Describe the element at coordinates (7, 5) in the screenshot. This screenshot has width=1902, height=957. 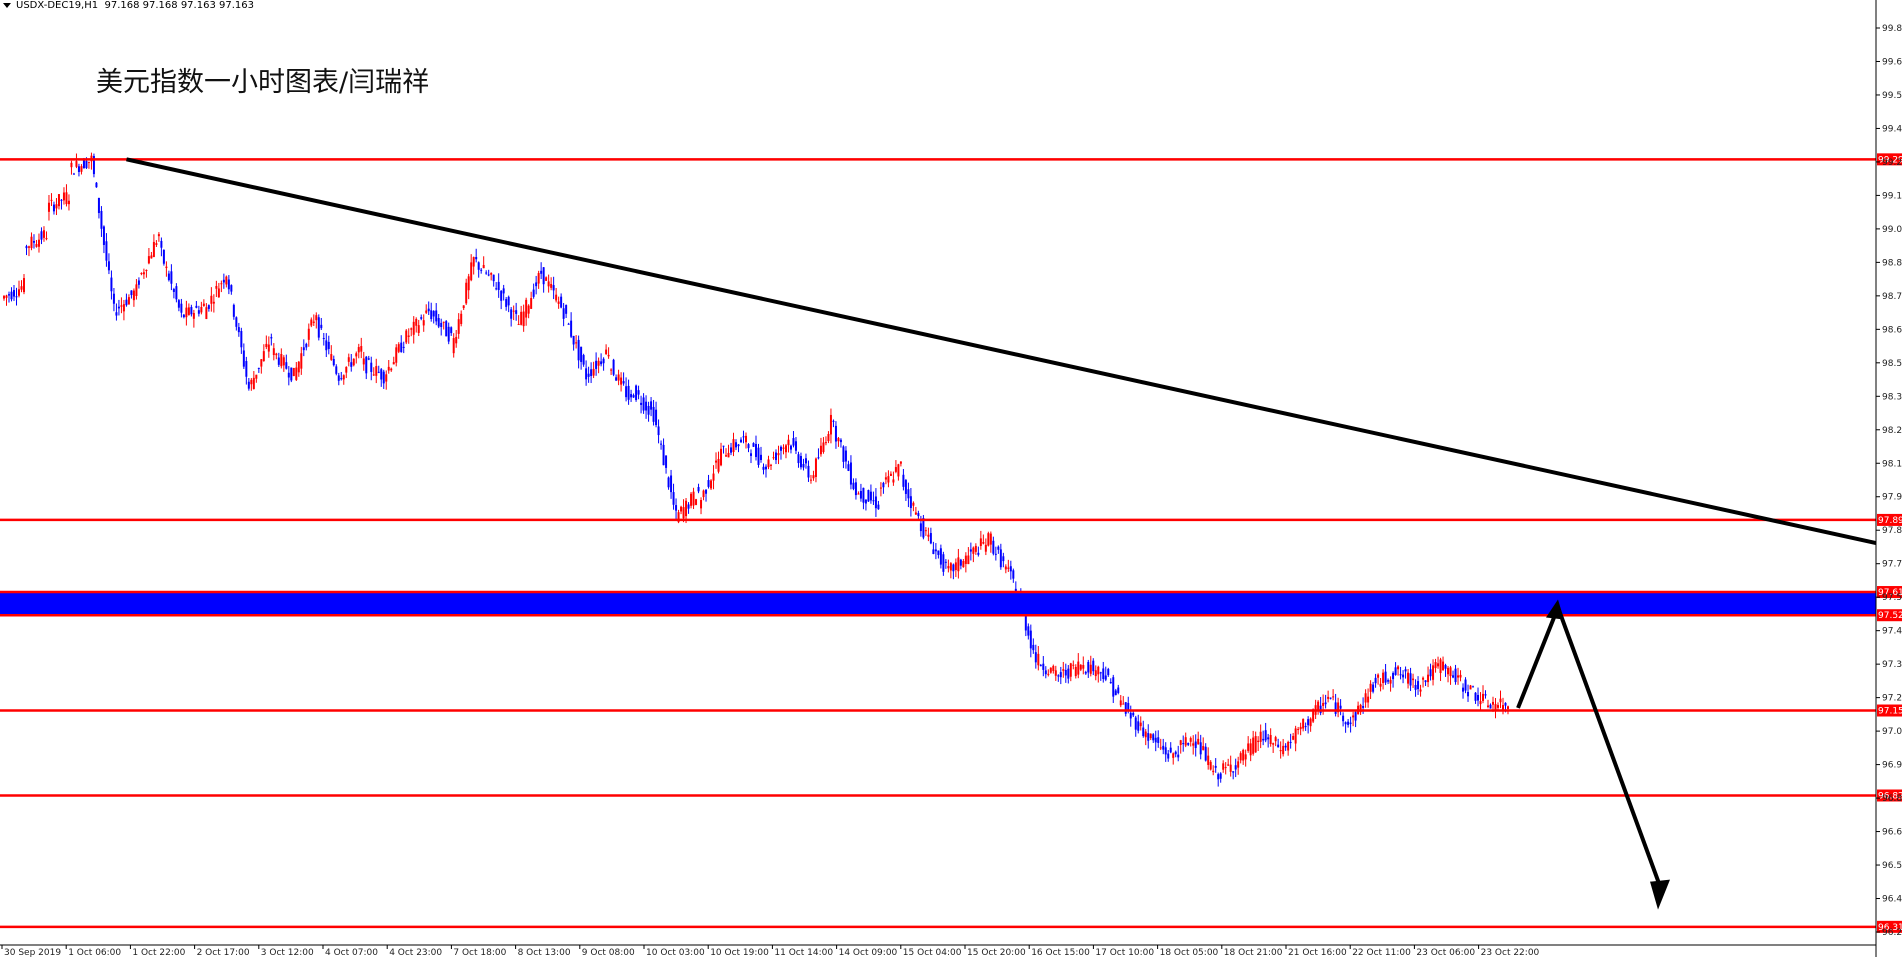
I see `dropdown-triangle-icon` at that location.